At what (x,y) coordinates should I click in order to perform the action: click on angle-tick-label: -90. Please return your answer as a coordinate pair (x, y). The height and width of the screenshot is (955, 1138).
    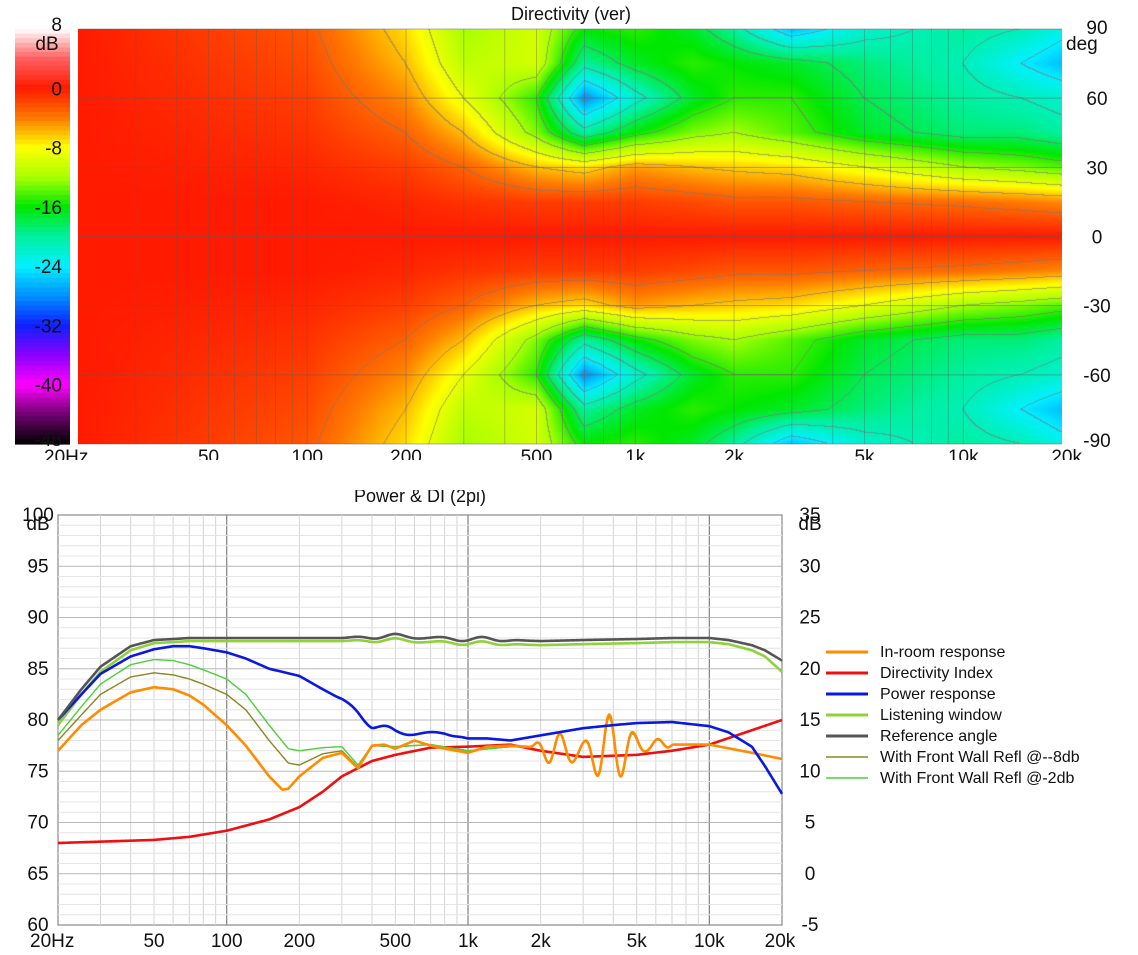
    Looking at the image, I should click on (1096, 441).